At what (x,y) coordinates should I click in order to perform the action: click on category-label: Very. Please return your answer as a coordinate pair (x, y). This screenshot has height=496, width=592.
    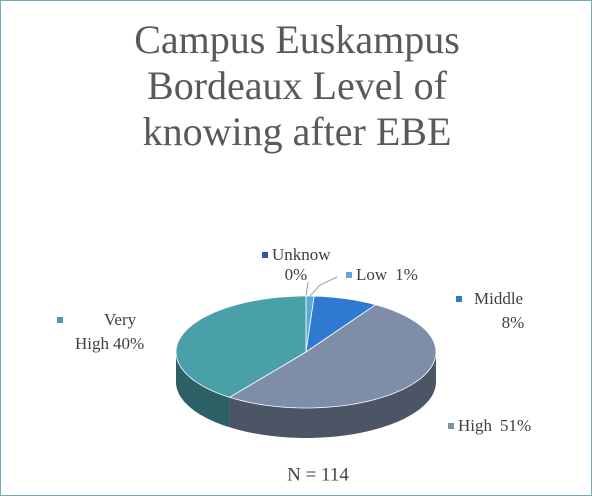
    Looking at the image, I should click on (120, 319).